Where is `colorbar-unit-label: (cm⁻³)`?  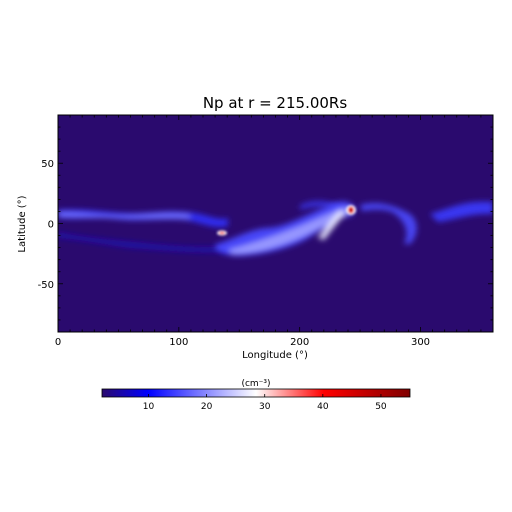
colorbar-unit-label: (cm⁻³) is located at coordinates (255, 384).